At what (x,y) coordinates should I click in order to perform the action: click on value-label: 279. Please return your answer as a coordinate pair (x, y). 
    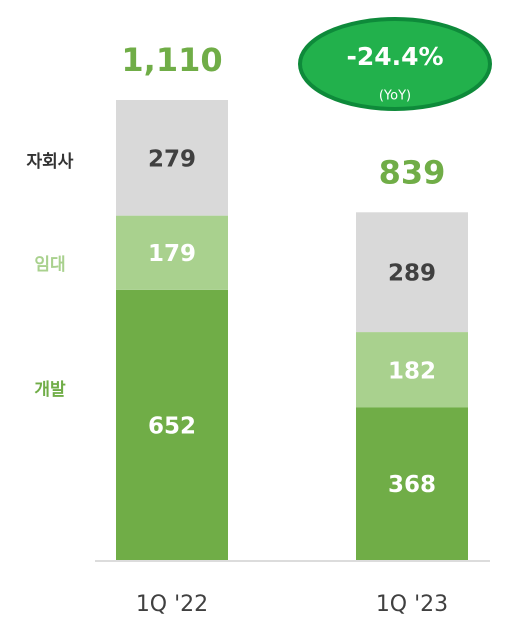
    Looking at the image, I should click on (172, 159).